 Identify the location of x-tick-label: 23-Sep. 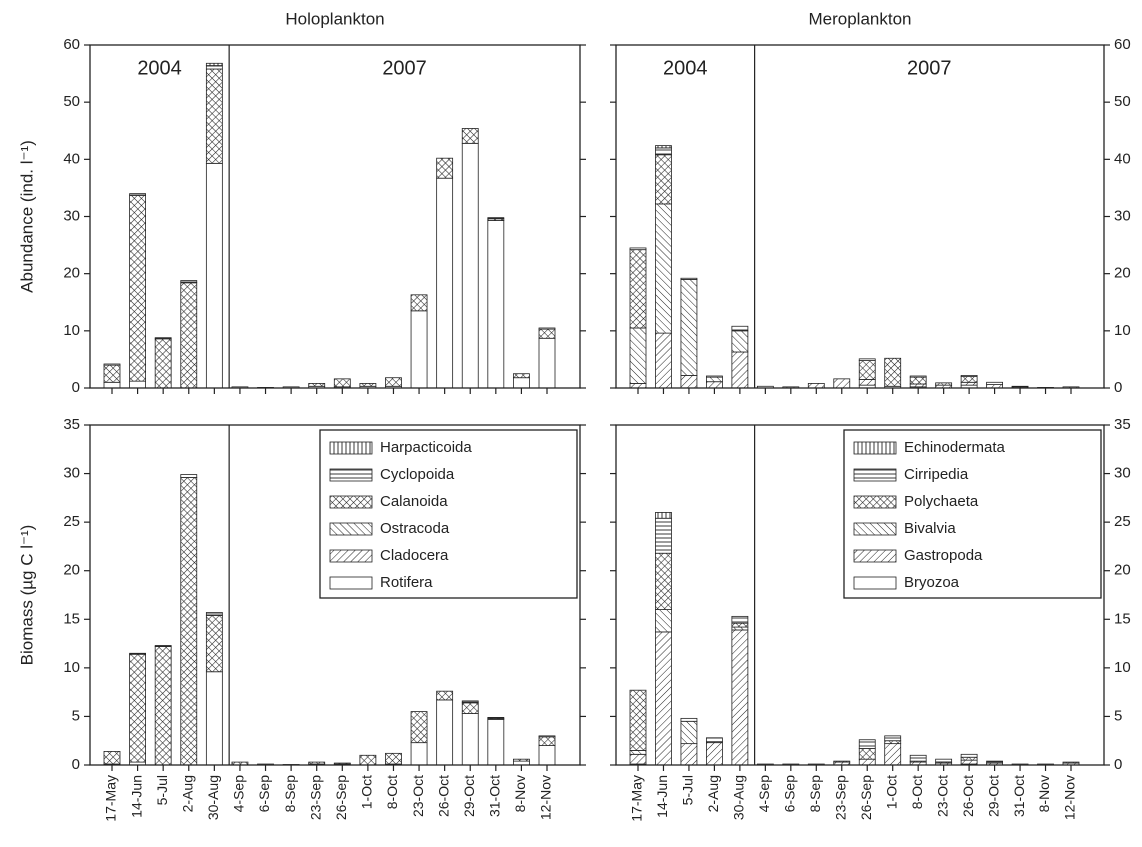
(315, 797).